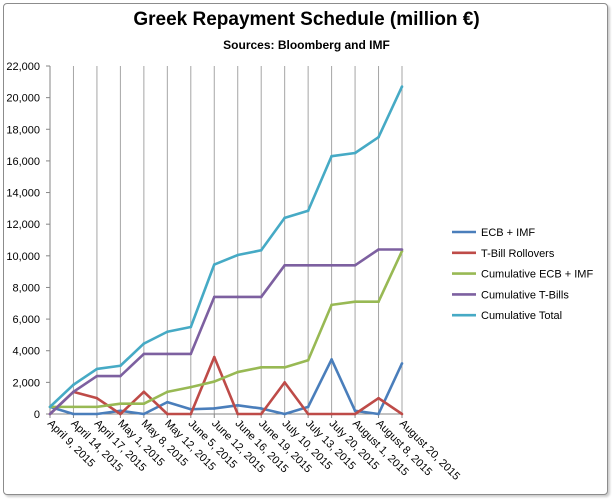 The width and height of the screenshot is (613, 499). I want to click on chart-subtitle: Sources: Bloomberg and IMF, so click(306, 45).